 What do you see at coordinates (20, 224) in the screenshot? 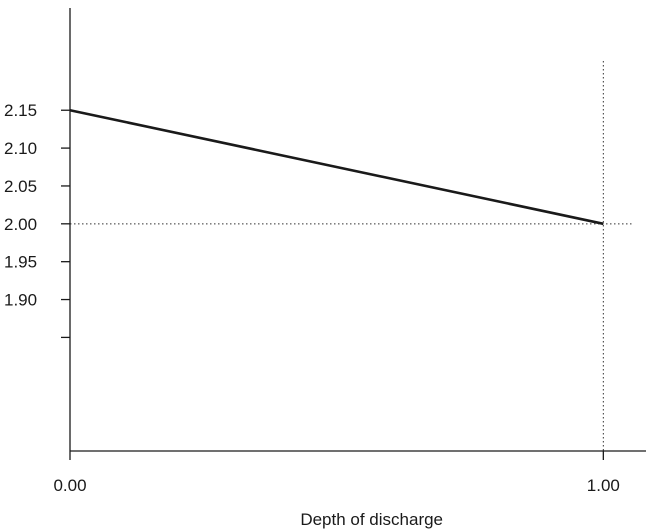
I see `y-tick-label: 2.00` at bounding box center [20, 224].